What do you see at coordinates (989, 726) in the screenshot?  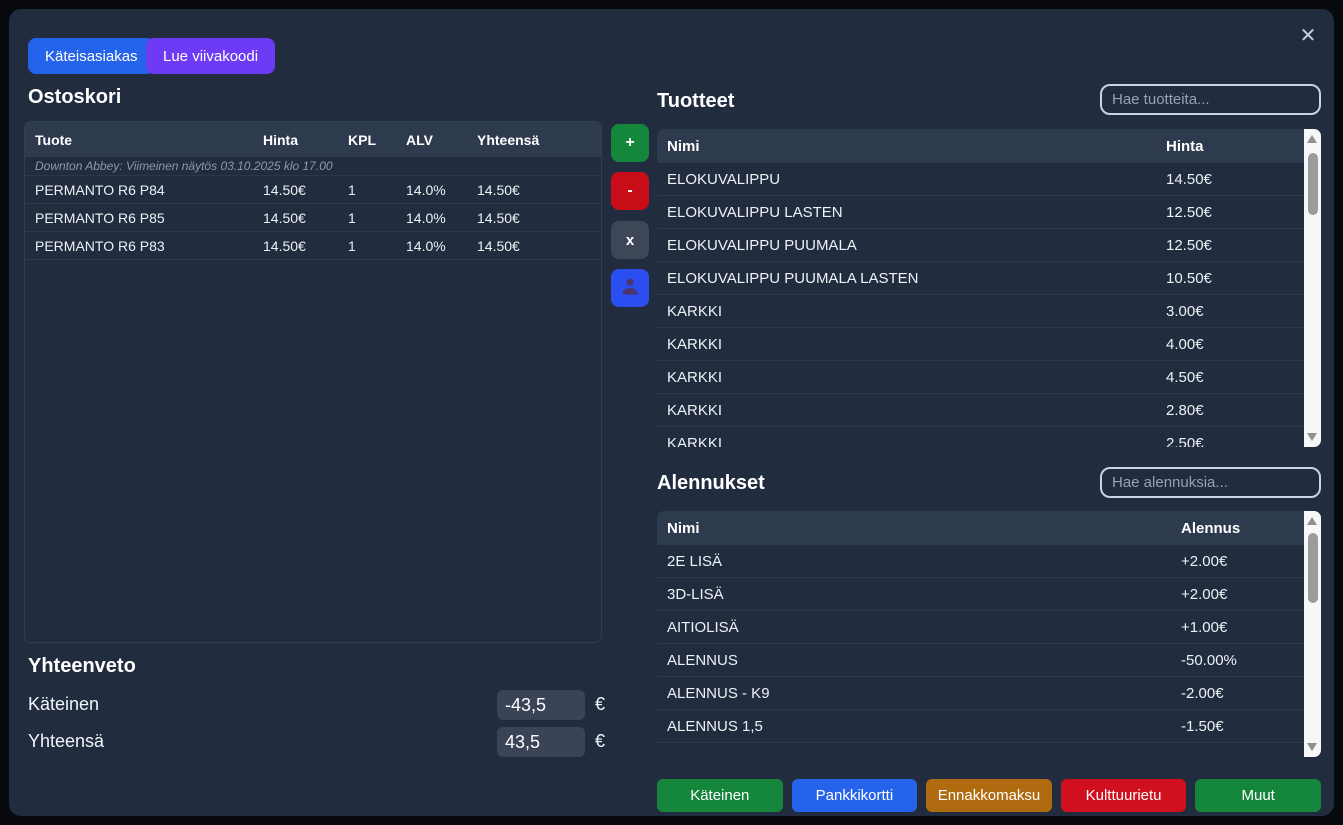 I see `discount-row: ALENNUS 1,5 -1.50€` at bounding box center [989, 726].